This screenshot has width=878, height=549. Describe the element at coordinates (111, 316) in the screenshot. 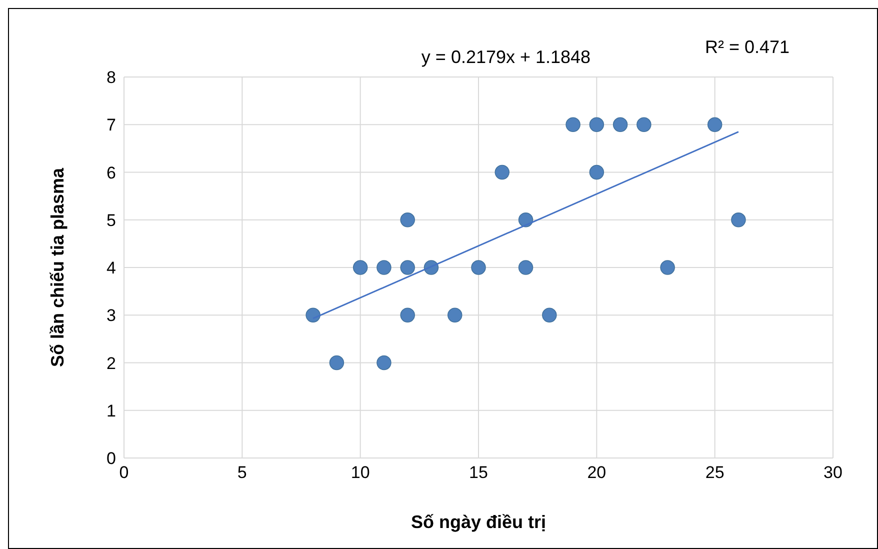

I see `y-tick-label: 3` at that location.